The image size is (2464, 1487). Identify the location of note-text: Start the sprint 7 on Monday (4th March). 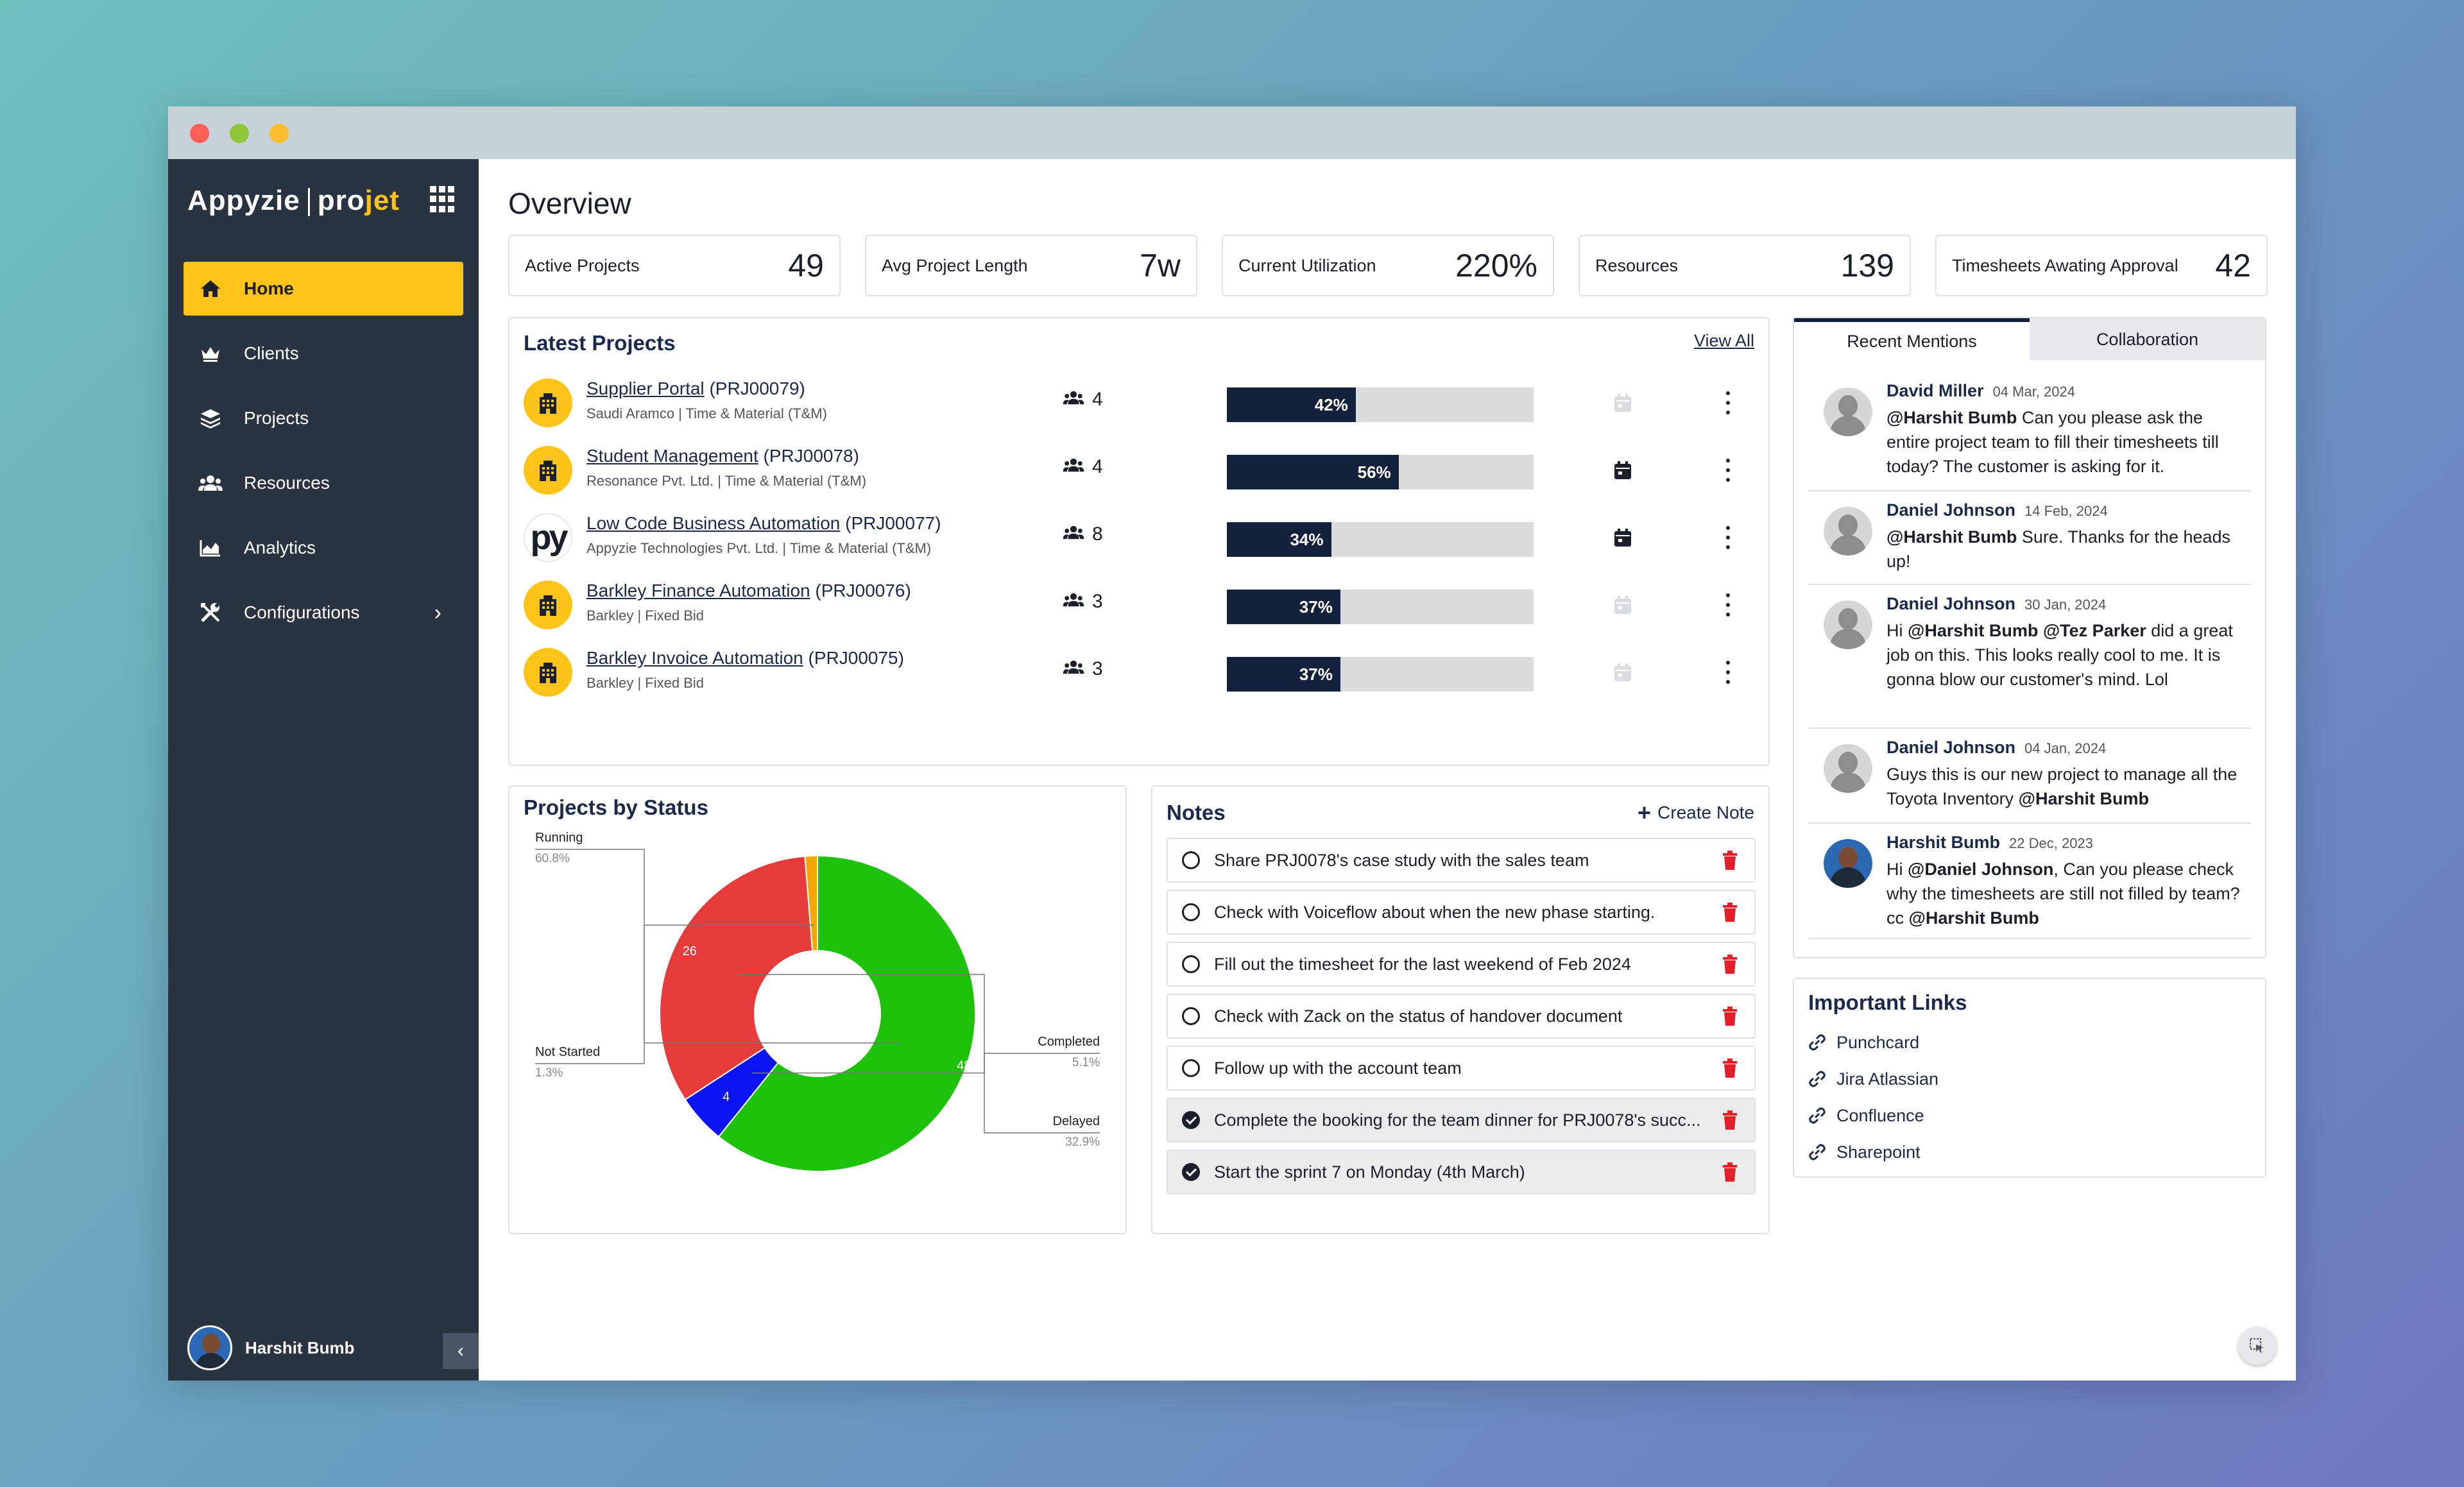
(1369, 1172).